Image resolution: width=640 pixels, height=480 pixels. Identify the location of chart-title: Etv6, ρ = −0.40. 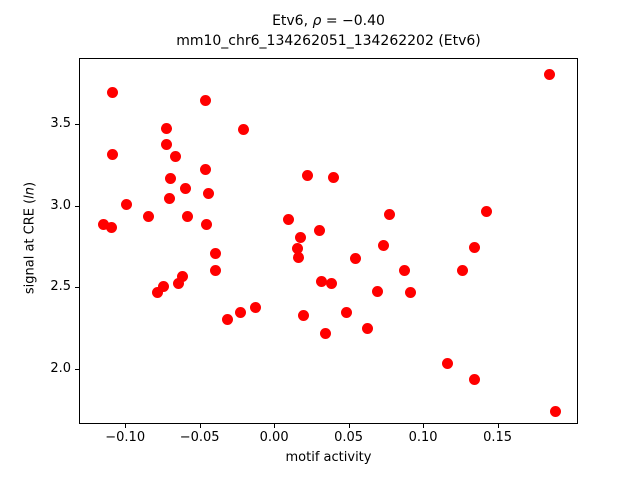
(328, 21).